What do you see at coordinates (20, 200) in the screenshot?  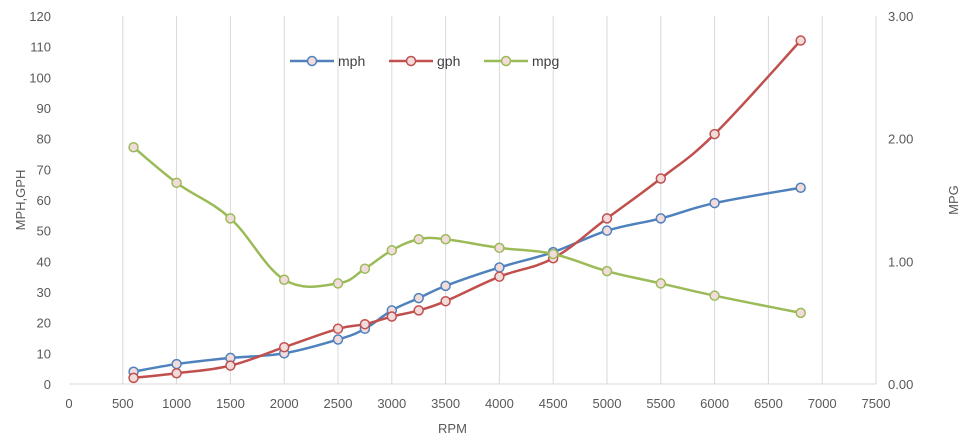 I see `y-axis-left-title: MPH,GPH` at bounding box center [20, 200].